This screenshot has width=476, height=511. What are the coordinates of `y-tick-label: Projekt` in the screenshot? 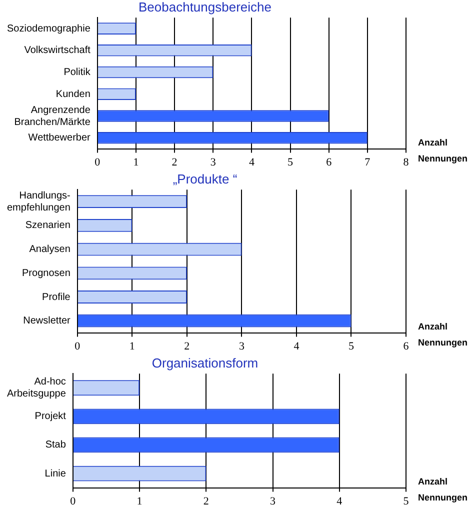 It's located at (50, 416).